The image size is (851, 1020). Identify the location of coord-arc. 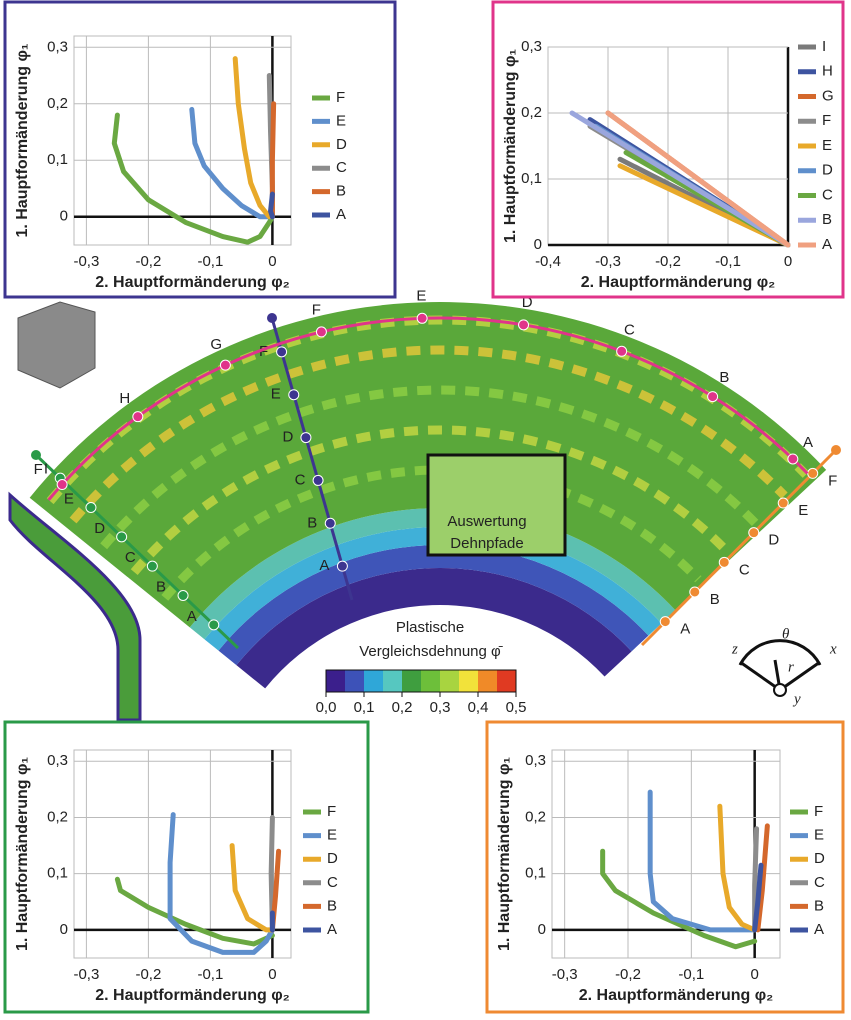
(780, 652).